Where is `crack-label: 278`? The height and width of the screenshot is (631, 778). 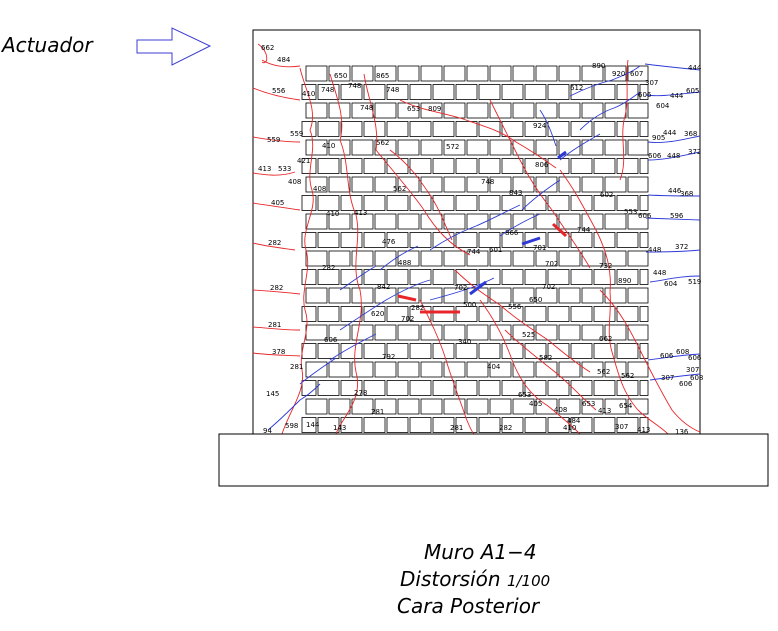 crack-label: 278 is located at coordinates (360, 393).